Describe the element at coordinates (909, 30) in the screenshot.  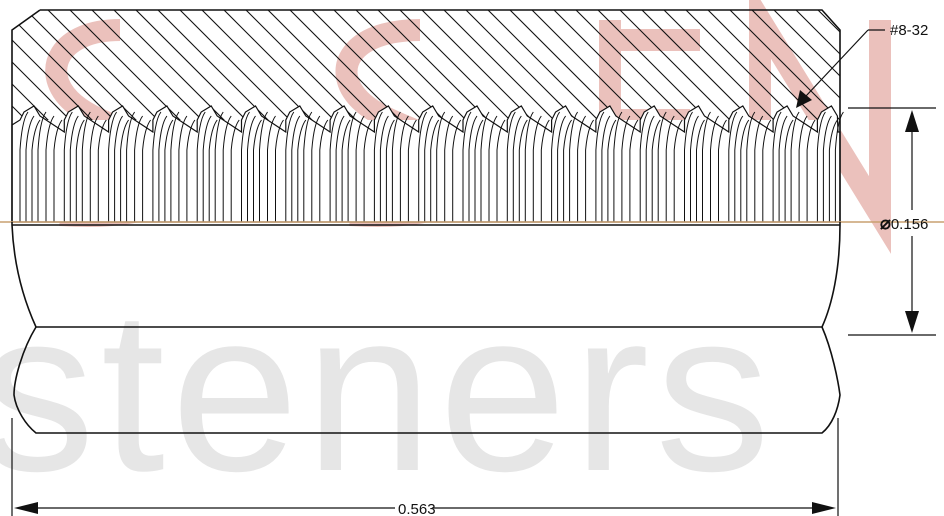
I see `thread-callout: #8-32` at that location.